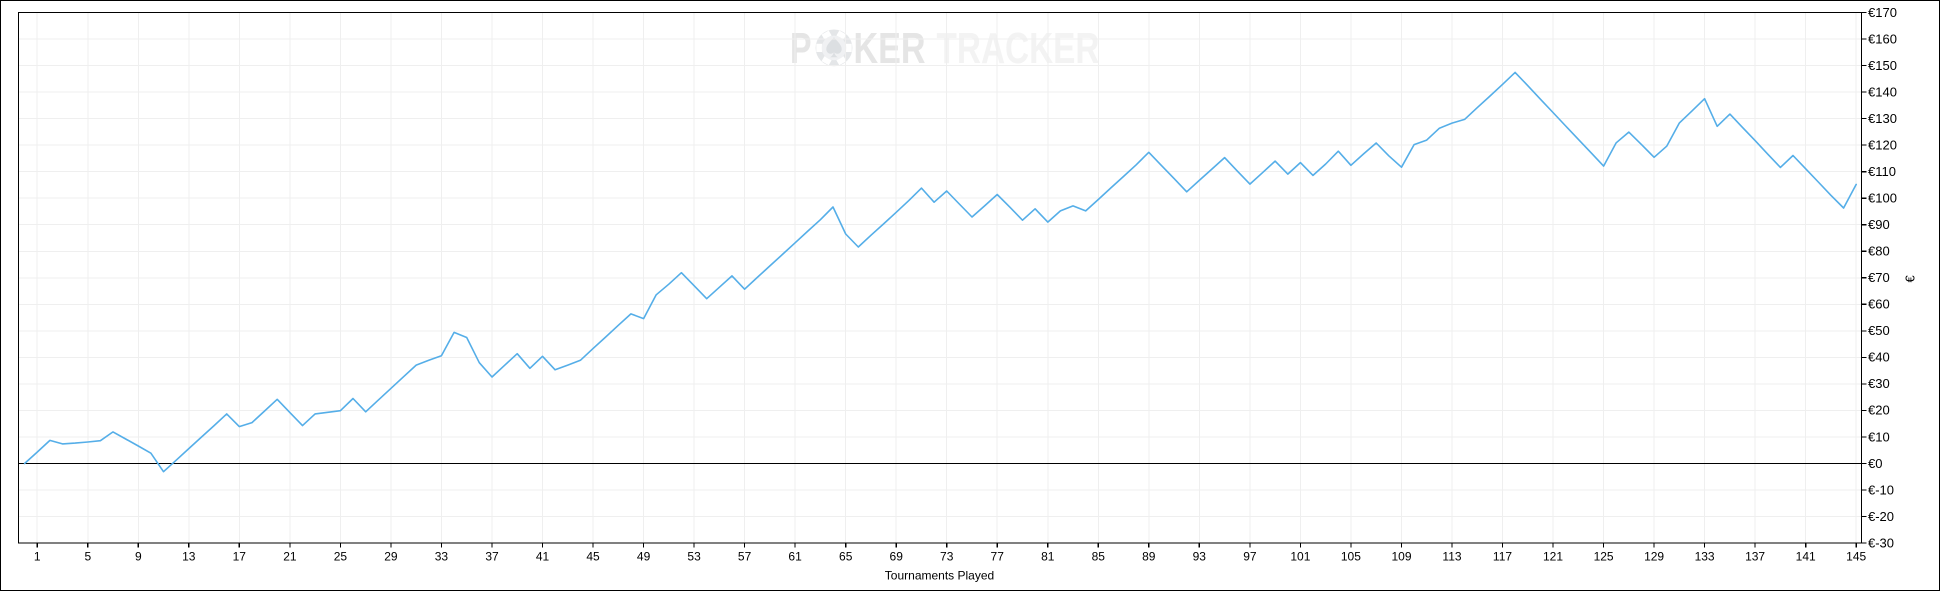 The image size is (1940, 591). Describe the element at coordinates (1879, 330) in the screenshot. I see `svg-text: €50` at that location.